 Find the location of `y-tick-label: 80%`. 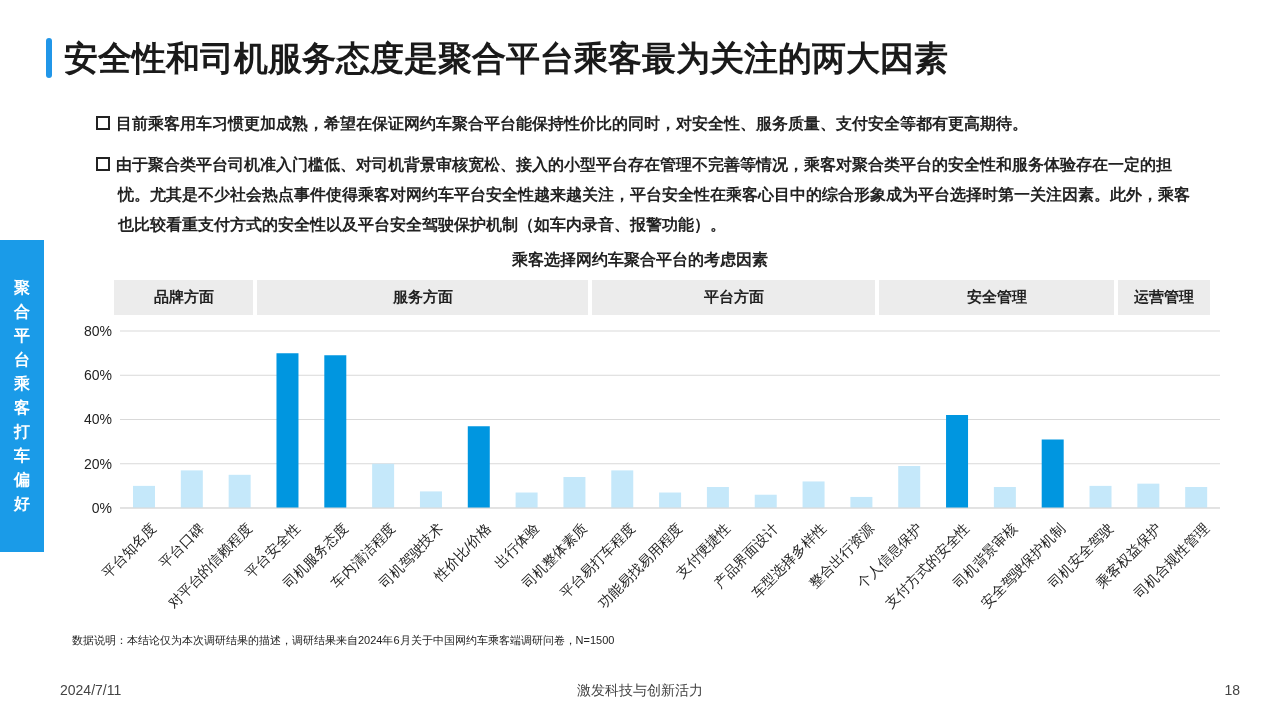

y-tick-label: 80% is located at coordinates (97, 330).